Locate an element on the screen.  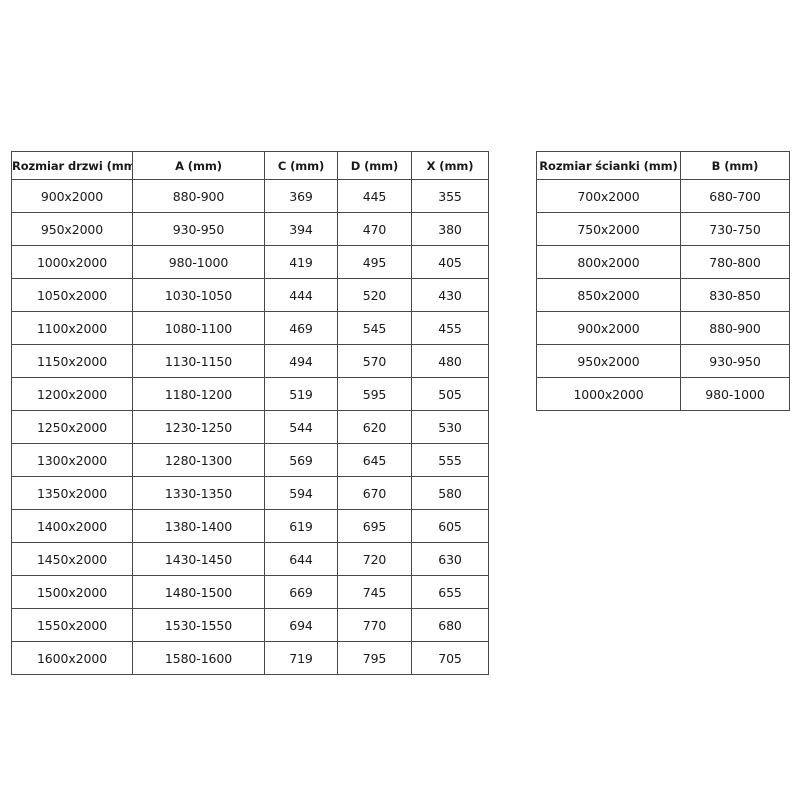
cell-door-size: 1600x2000 is located at coordinates (72, 658).